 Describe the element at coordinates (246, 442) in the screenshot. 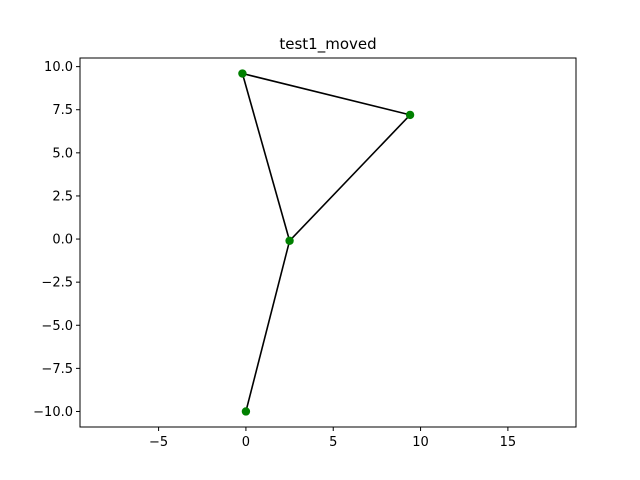

I see `x-tick-label: 0` at that location.